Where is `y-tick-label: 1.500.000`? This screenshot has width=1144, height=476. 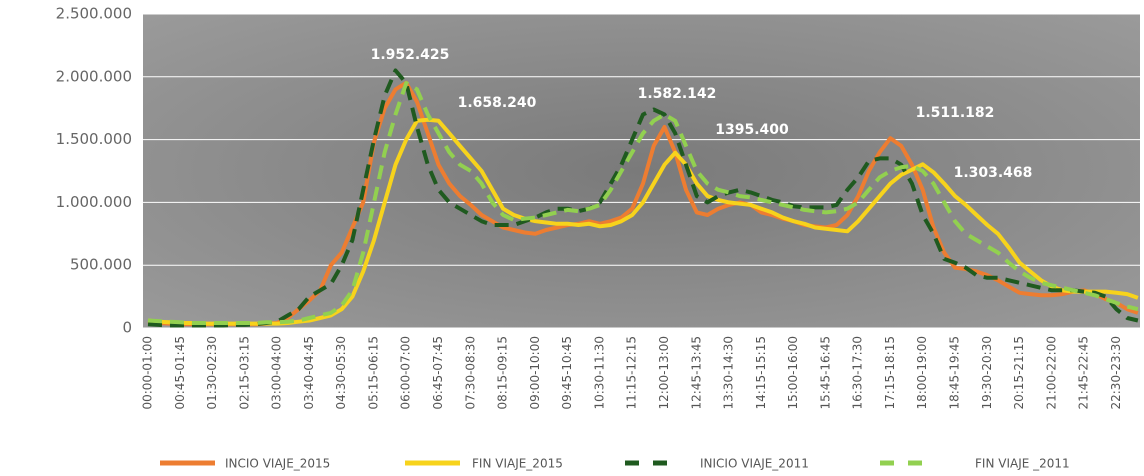 y-tick-label: 1.500.000 is located at coordinates (94, 139).